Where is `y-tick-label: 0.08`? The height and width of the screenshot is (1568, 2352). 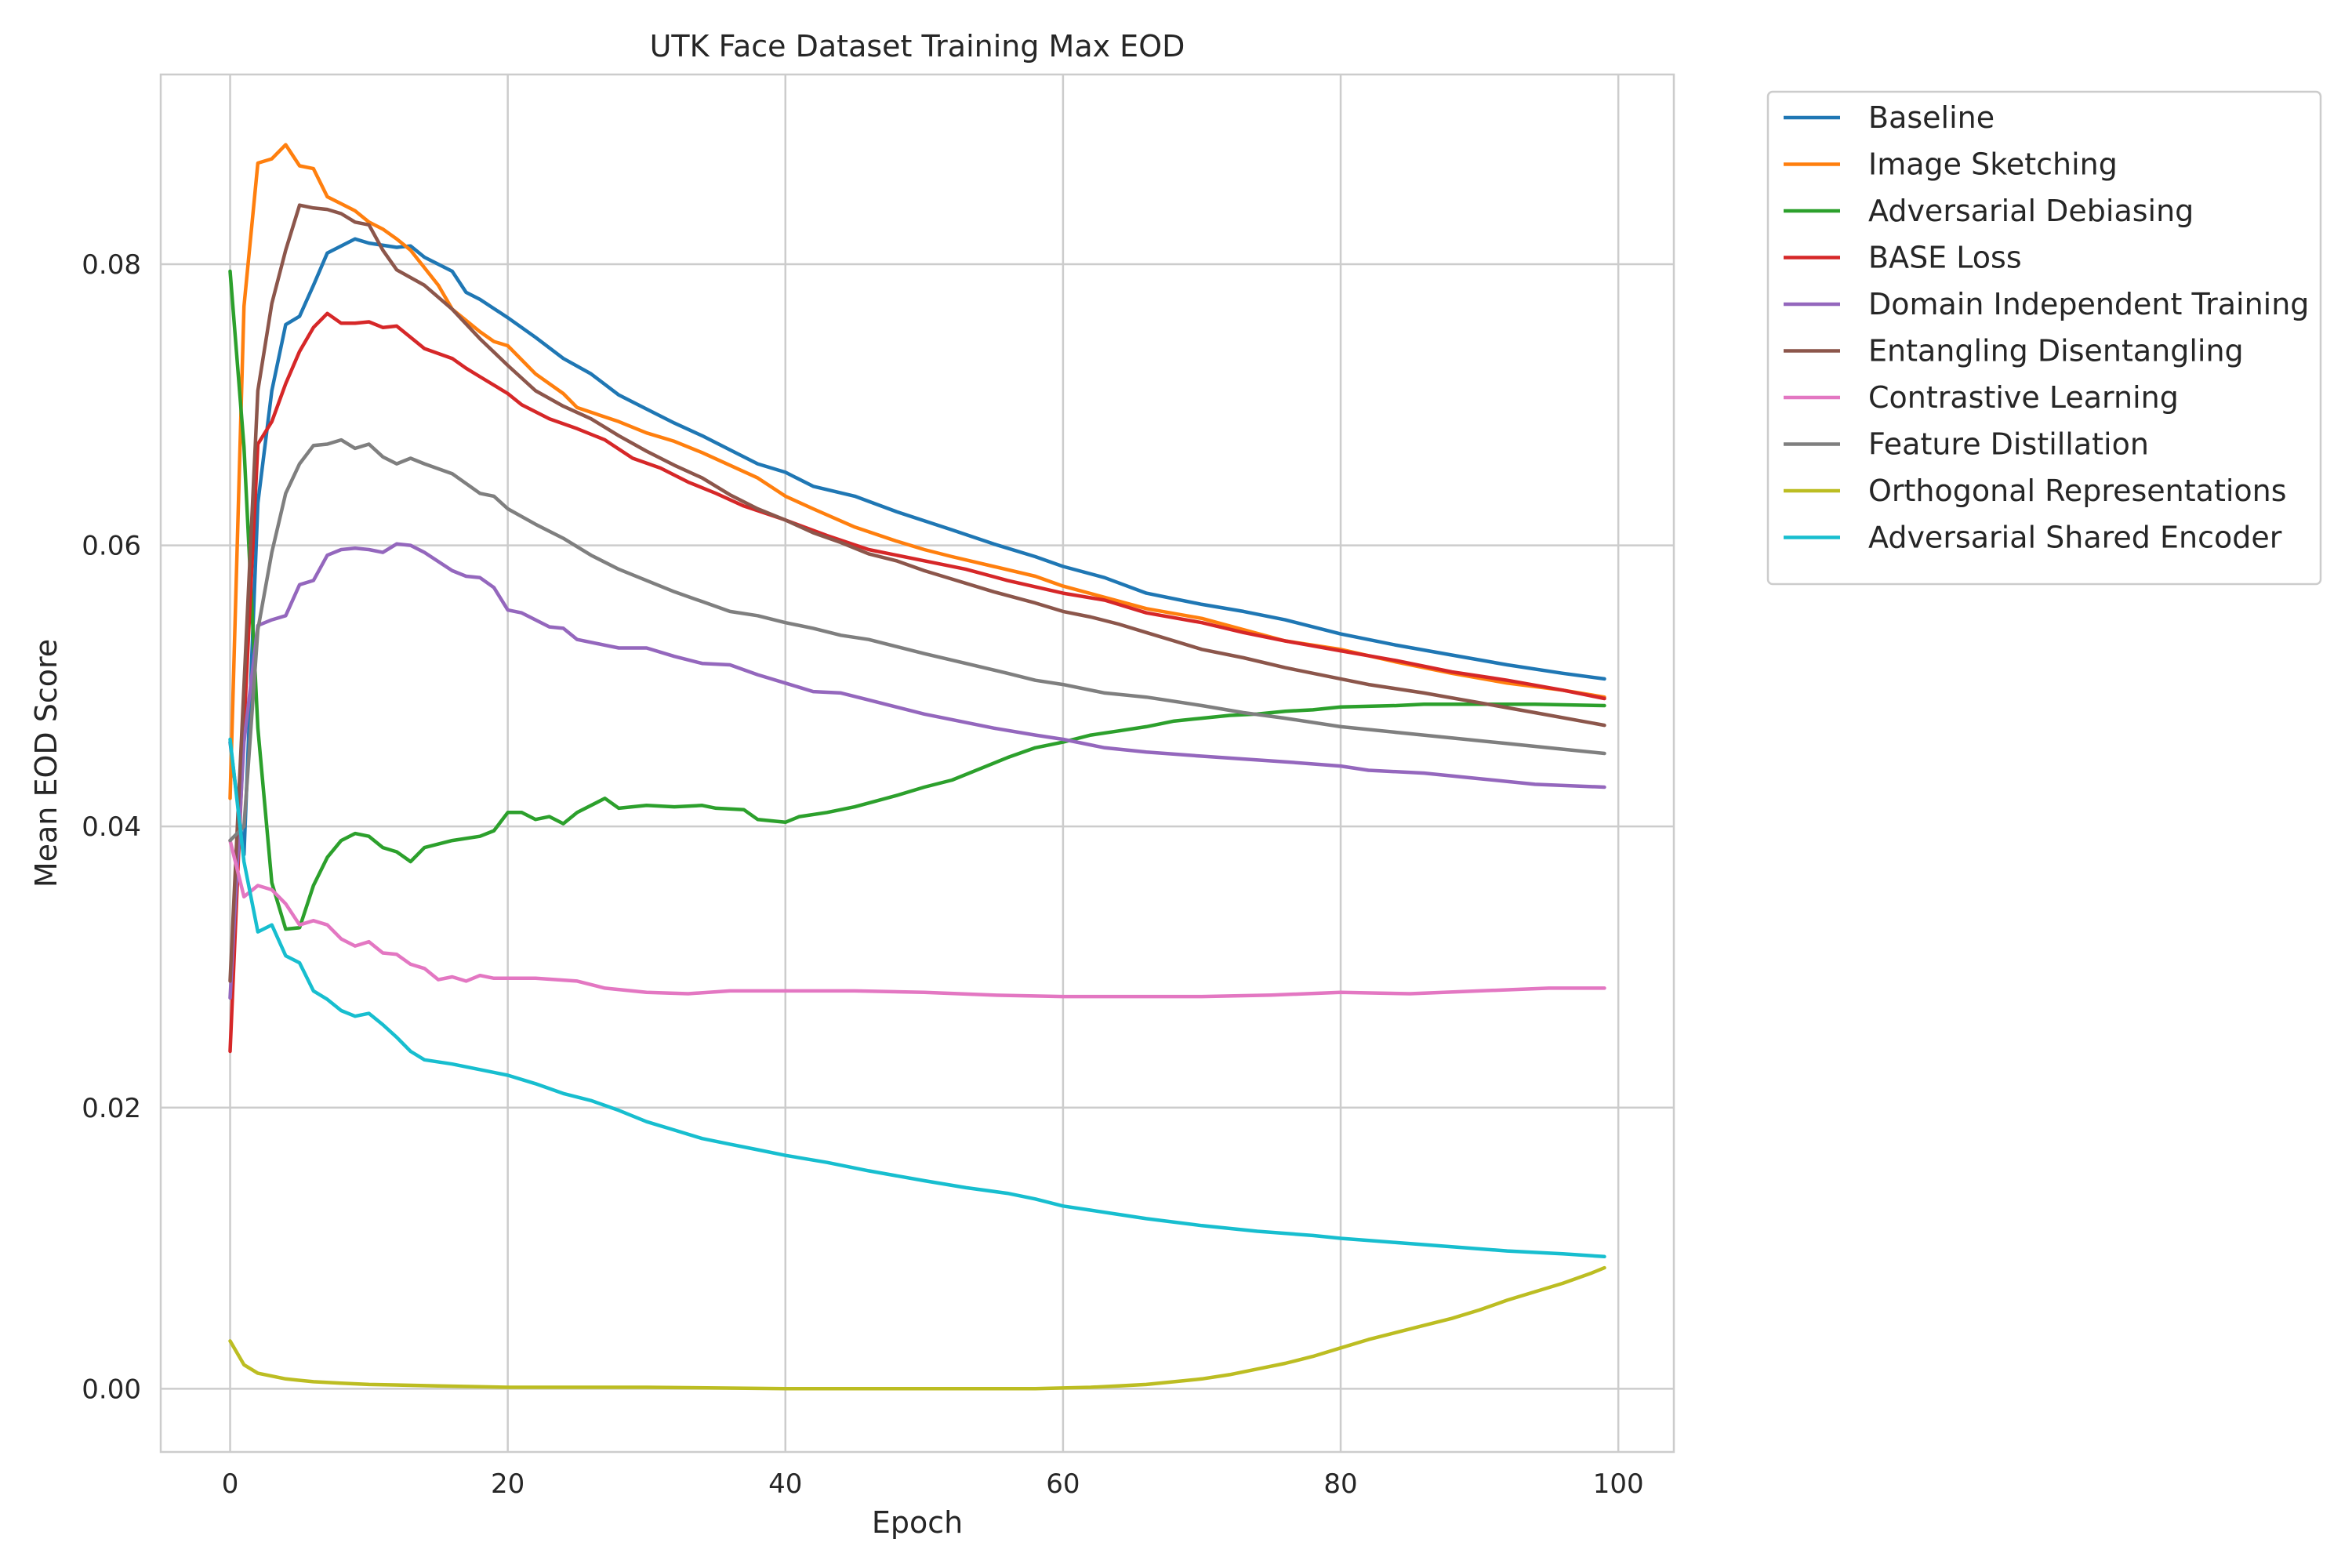 y-tick-label: 0.08 is located at coordinates (112, 265).